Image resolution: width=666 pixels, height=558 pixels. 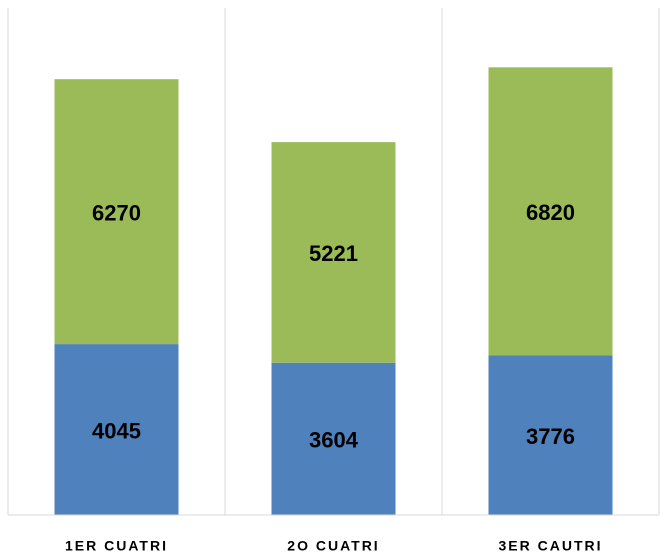 I want to click on x-tick-label: 1ER CUATRI, so click(x=116, y=546).